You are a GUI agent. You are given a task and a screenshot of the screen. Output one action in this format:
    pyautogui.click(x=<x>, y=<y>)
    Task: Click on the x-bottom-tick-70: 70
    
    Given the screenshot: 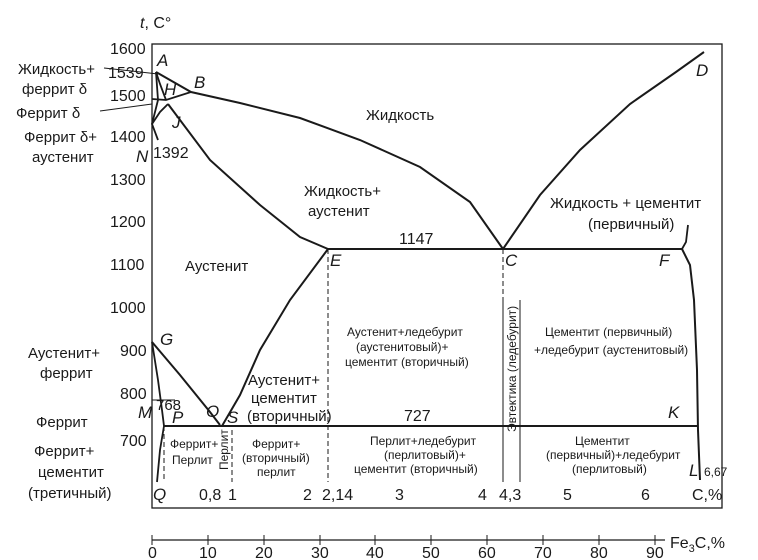 What is the action you would take?
    pyautogui.click(x=543, y=552)
    